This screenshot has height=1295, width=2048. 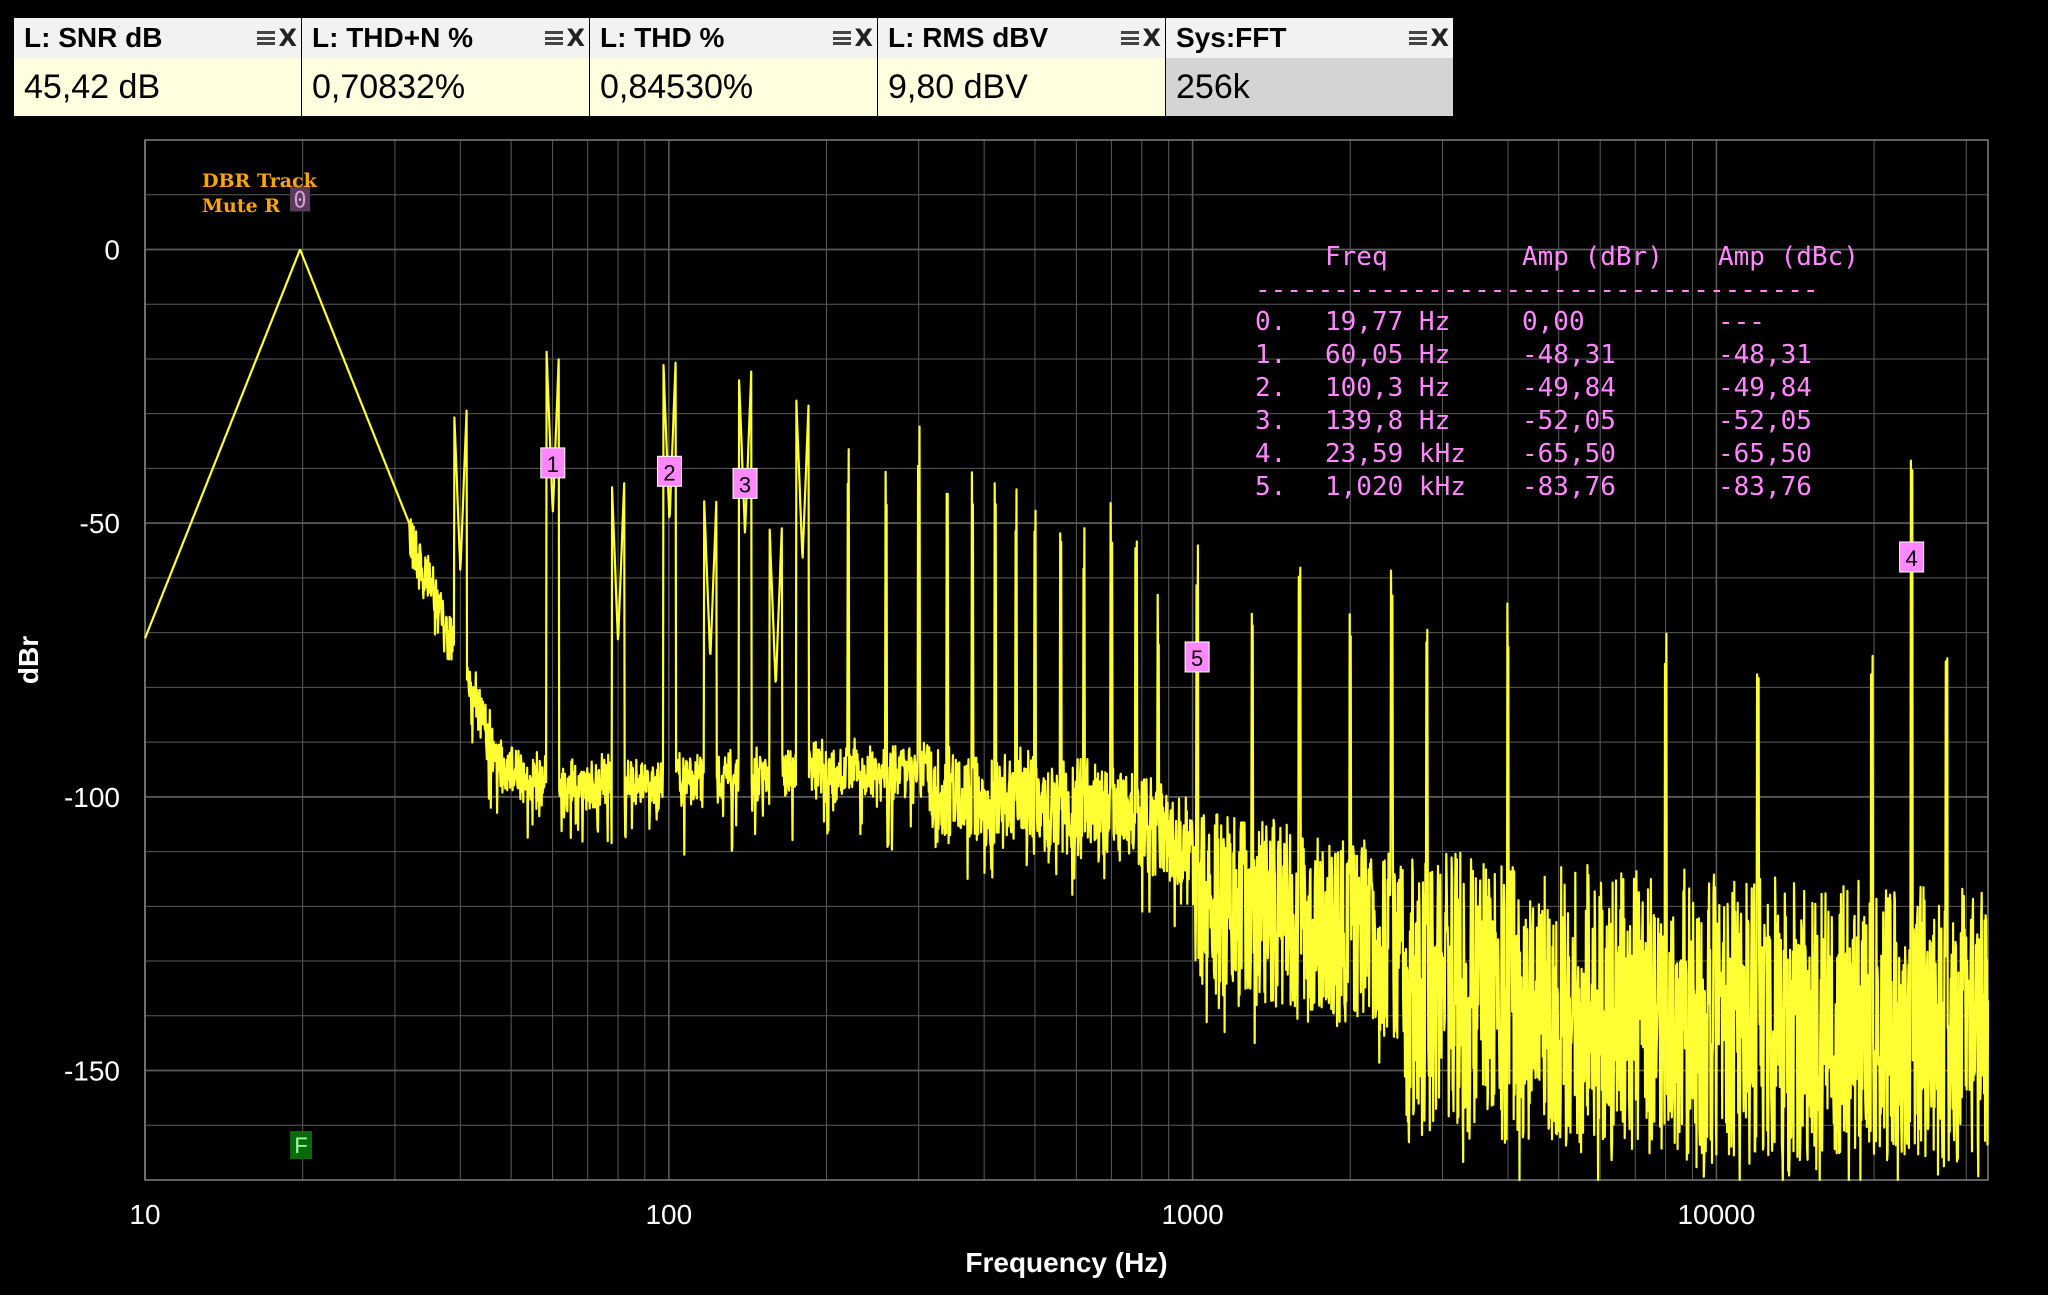 I want to click on marker-label: 1, so click(x=553, y=464).